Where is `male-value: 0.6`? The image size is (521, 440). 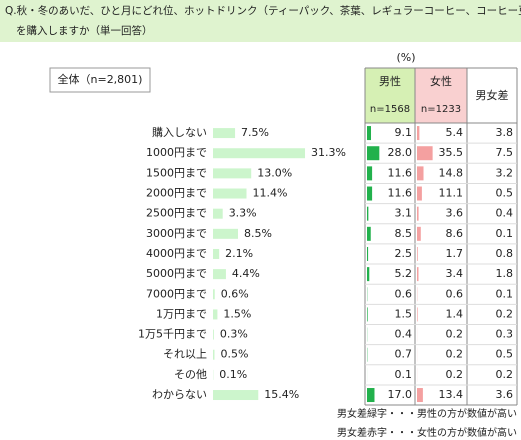 male-value: 0.6 is located at coordinates (404, 293).